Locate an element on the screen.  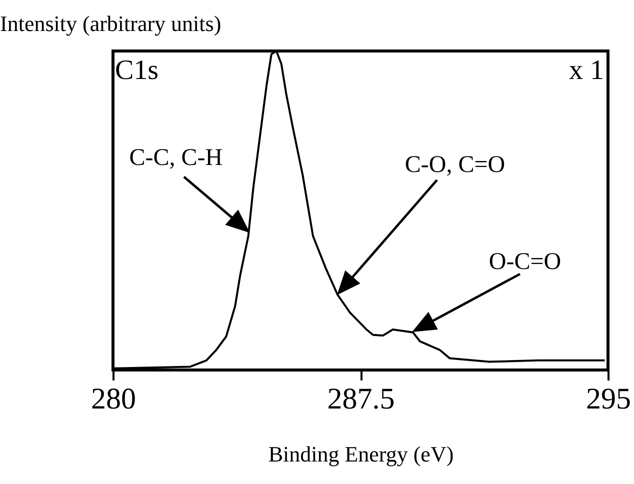
annotation: C-C, C-H is located at coordinates (176, 157).